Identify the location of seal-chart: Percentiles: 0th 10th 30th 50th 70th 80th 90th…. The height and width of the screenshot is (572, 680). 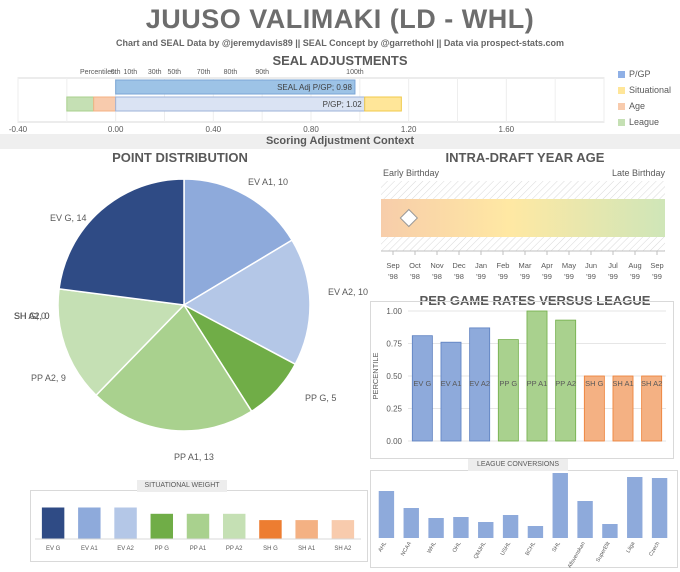
(307, 101).